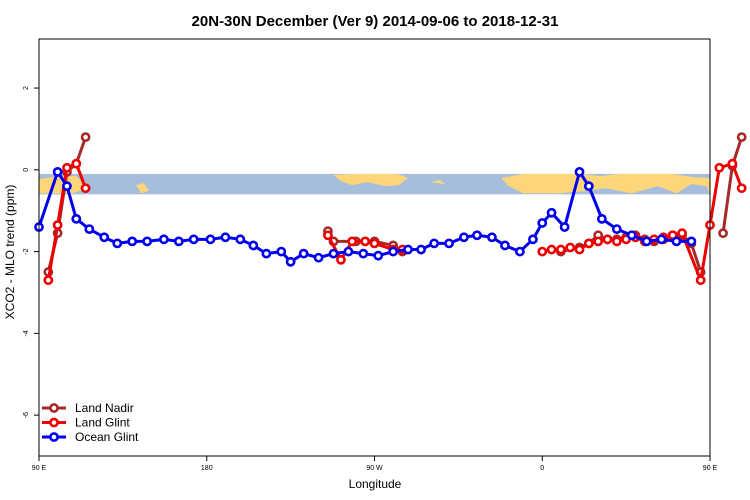  I want to click on x-axis-label: Longitude, so click(375, 484).